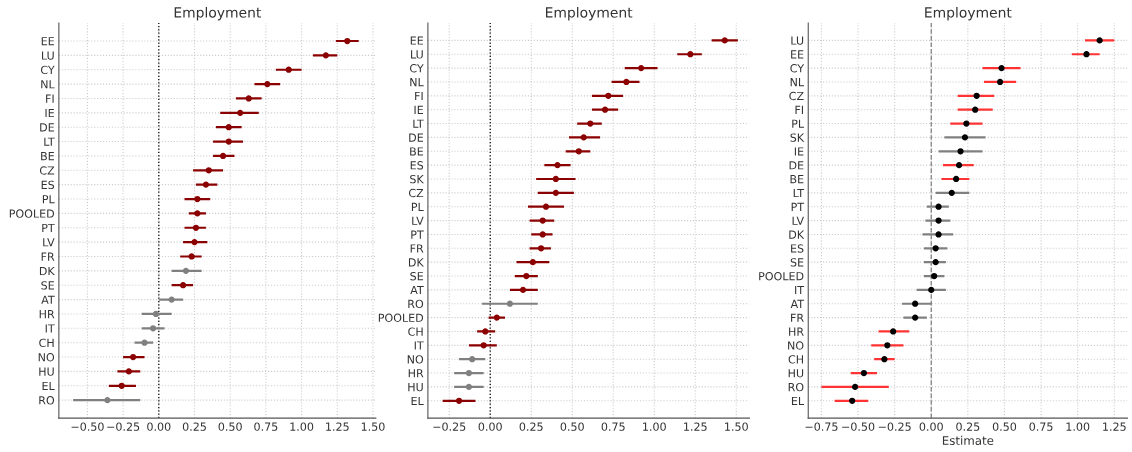 The height and width of the screenshot is (452, 1132). What do you see at coordinates (798, 220) in the screenshot?
I see `y-tick-label: LV` at bounding box center [798, 220].